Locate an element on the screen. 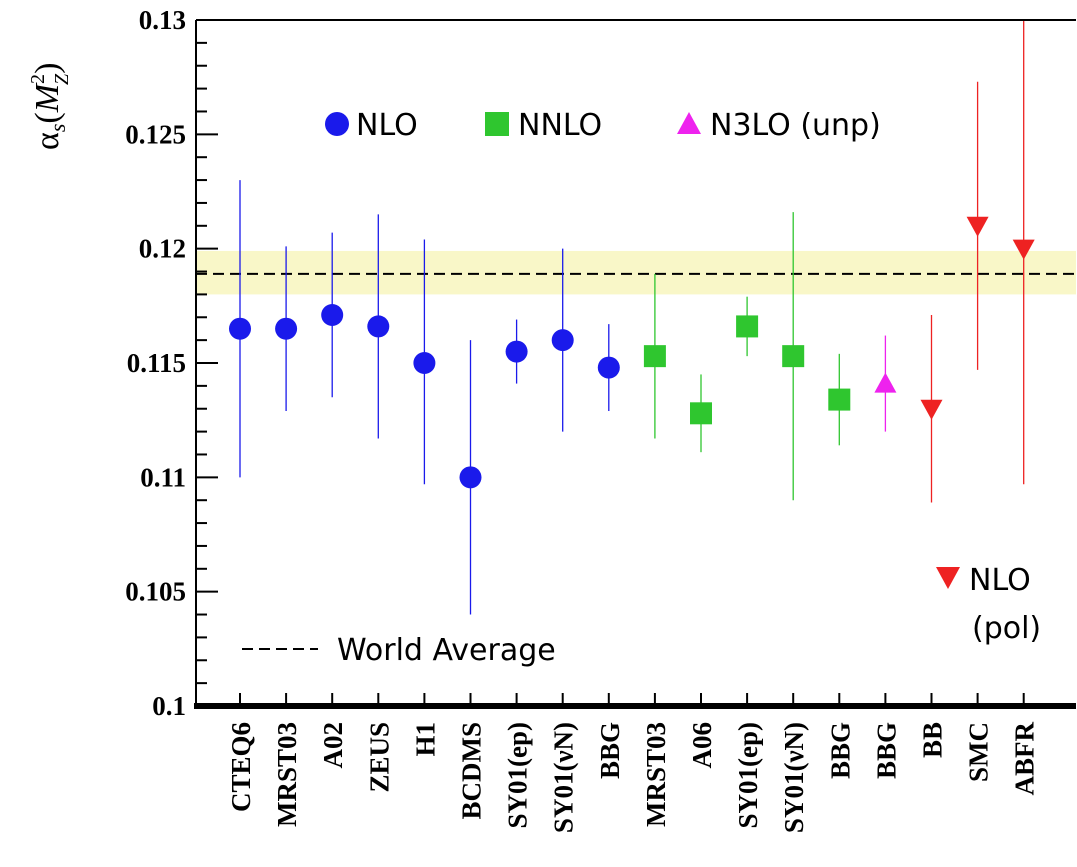 The height and width of the screenshot is (867, 1077). y-tick-labels: 0.1 0.105 0.11 0.115 0.12 0.125 0.13 is located at coordinates (155, 363).